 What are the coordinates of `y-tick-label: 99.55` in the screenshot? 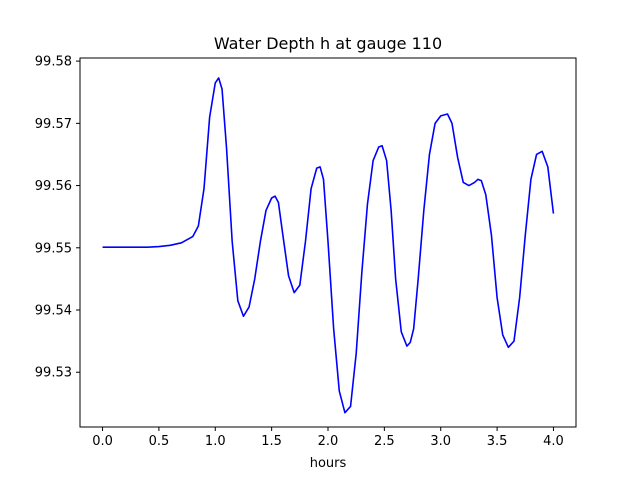 It's located at (53, 248).